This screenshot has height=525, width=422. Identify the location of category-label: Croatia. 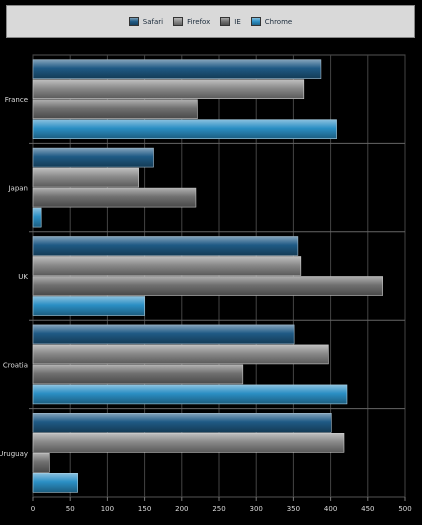
(15, 365).